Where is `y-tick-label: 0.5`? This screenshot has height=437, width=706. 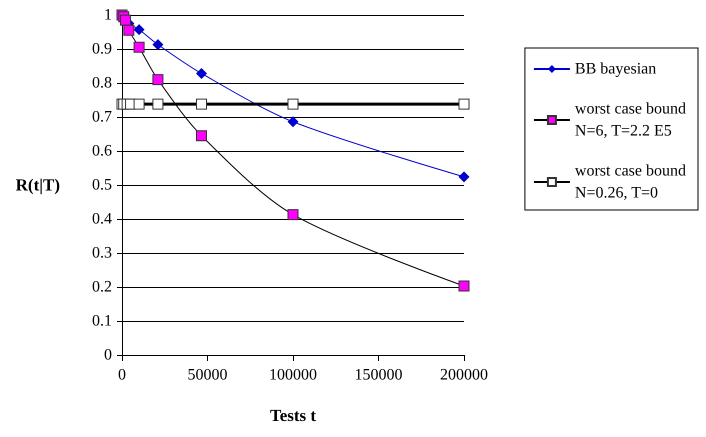
y-tick-label: 0.5 is located at coordinates (102, 185).